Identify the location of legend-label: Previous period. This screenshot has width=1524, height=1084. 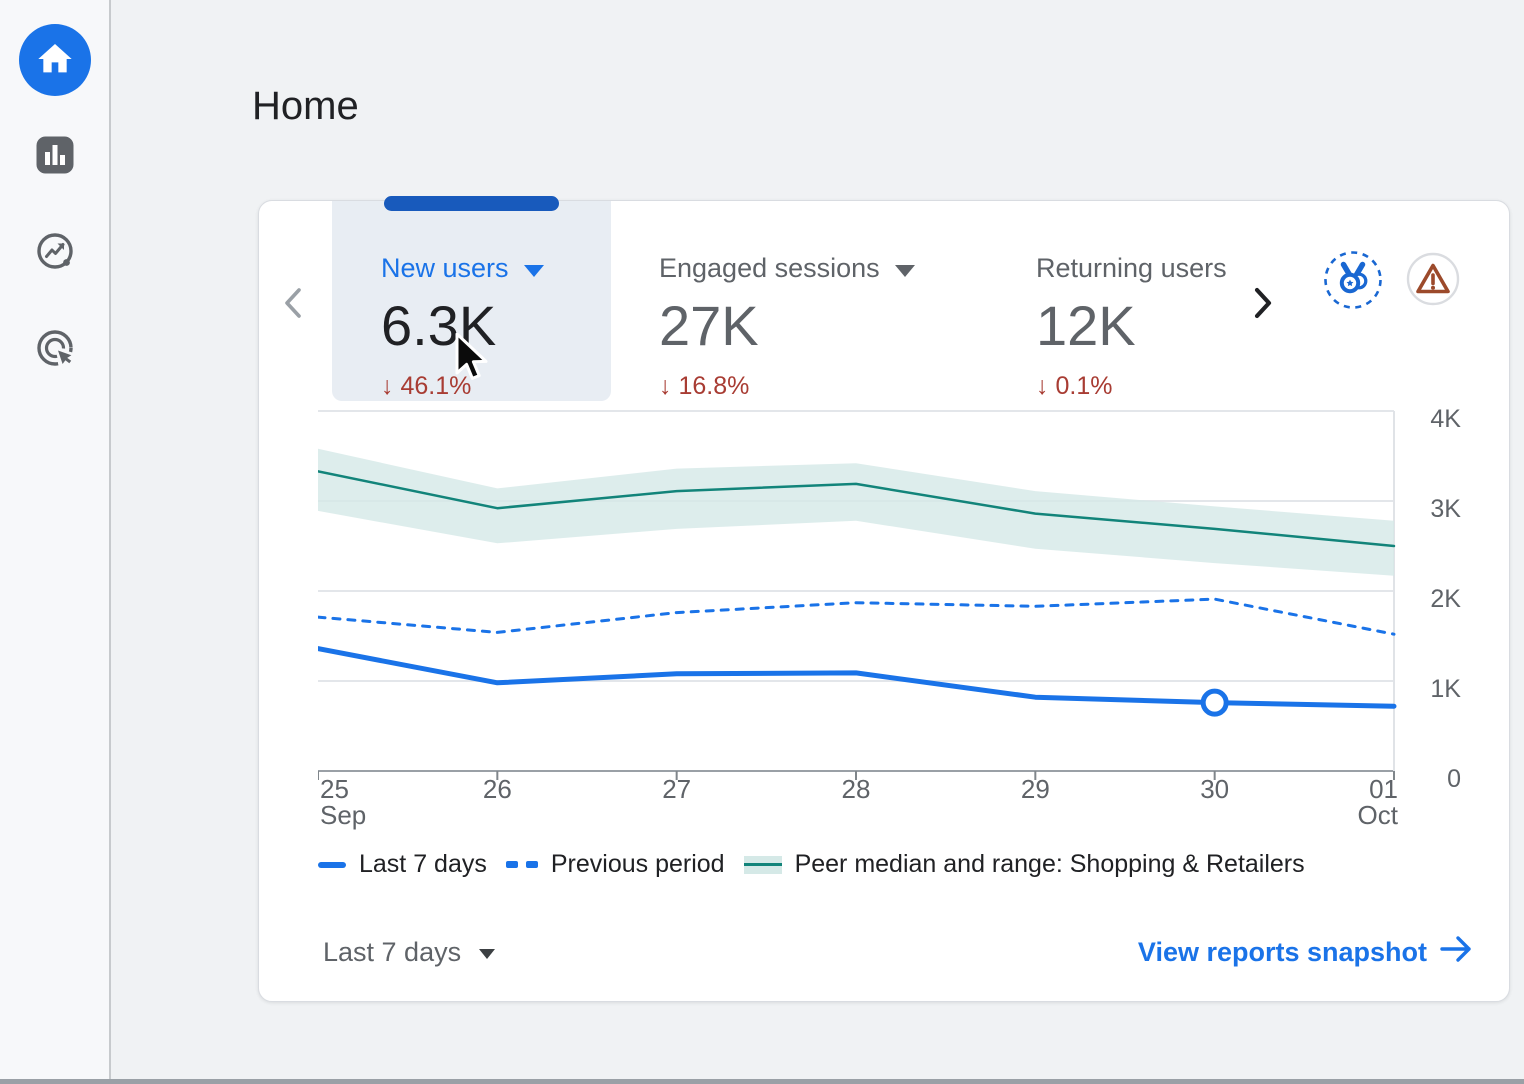
(637, 864).